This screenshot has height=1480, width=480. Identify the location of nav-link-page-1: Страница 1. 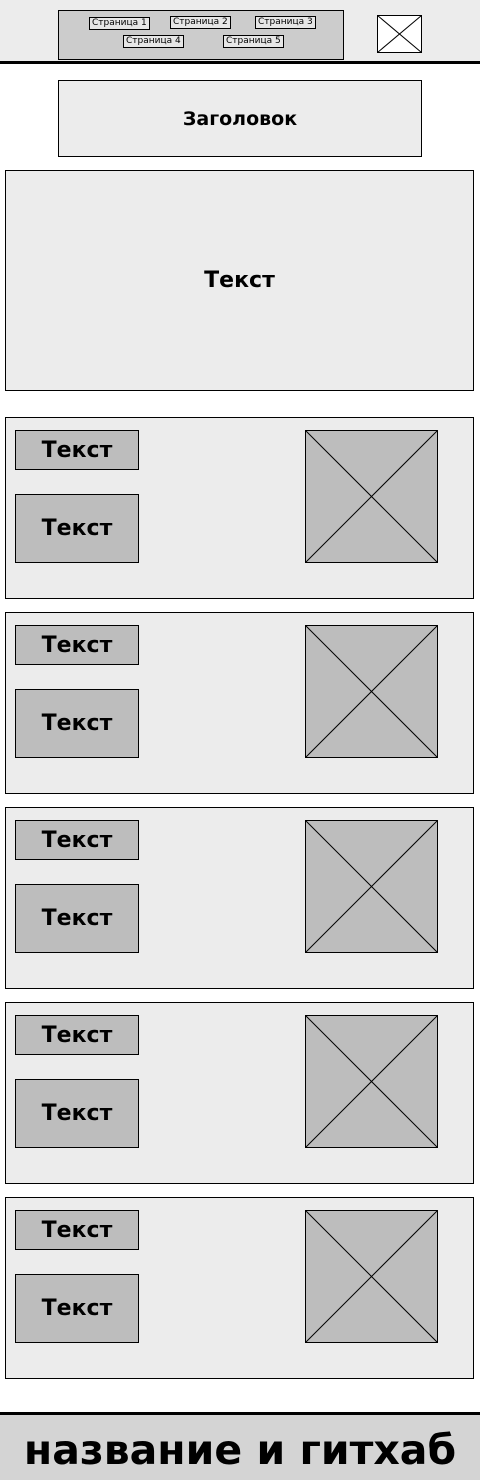
(119, 23).